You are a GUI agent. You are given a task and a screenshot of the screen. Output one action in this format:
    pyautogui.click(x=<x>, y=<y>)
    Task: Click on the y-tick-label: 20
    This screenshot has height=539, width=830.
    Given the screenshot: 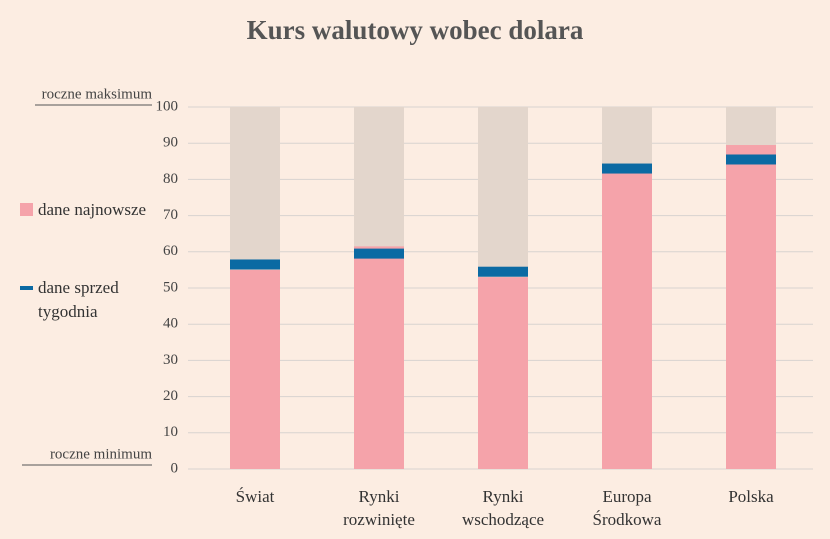 What is the action you would take?
    pyautogui.click(x=170, y=396)
    